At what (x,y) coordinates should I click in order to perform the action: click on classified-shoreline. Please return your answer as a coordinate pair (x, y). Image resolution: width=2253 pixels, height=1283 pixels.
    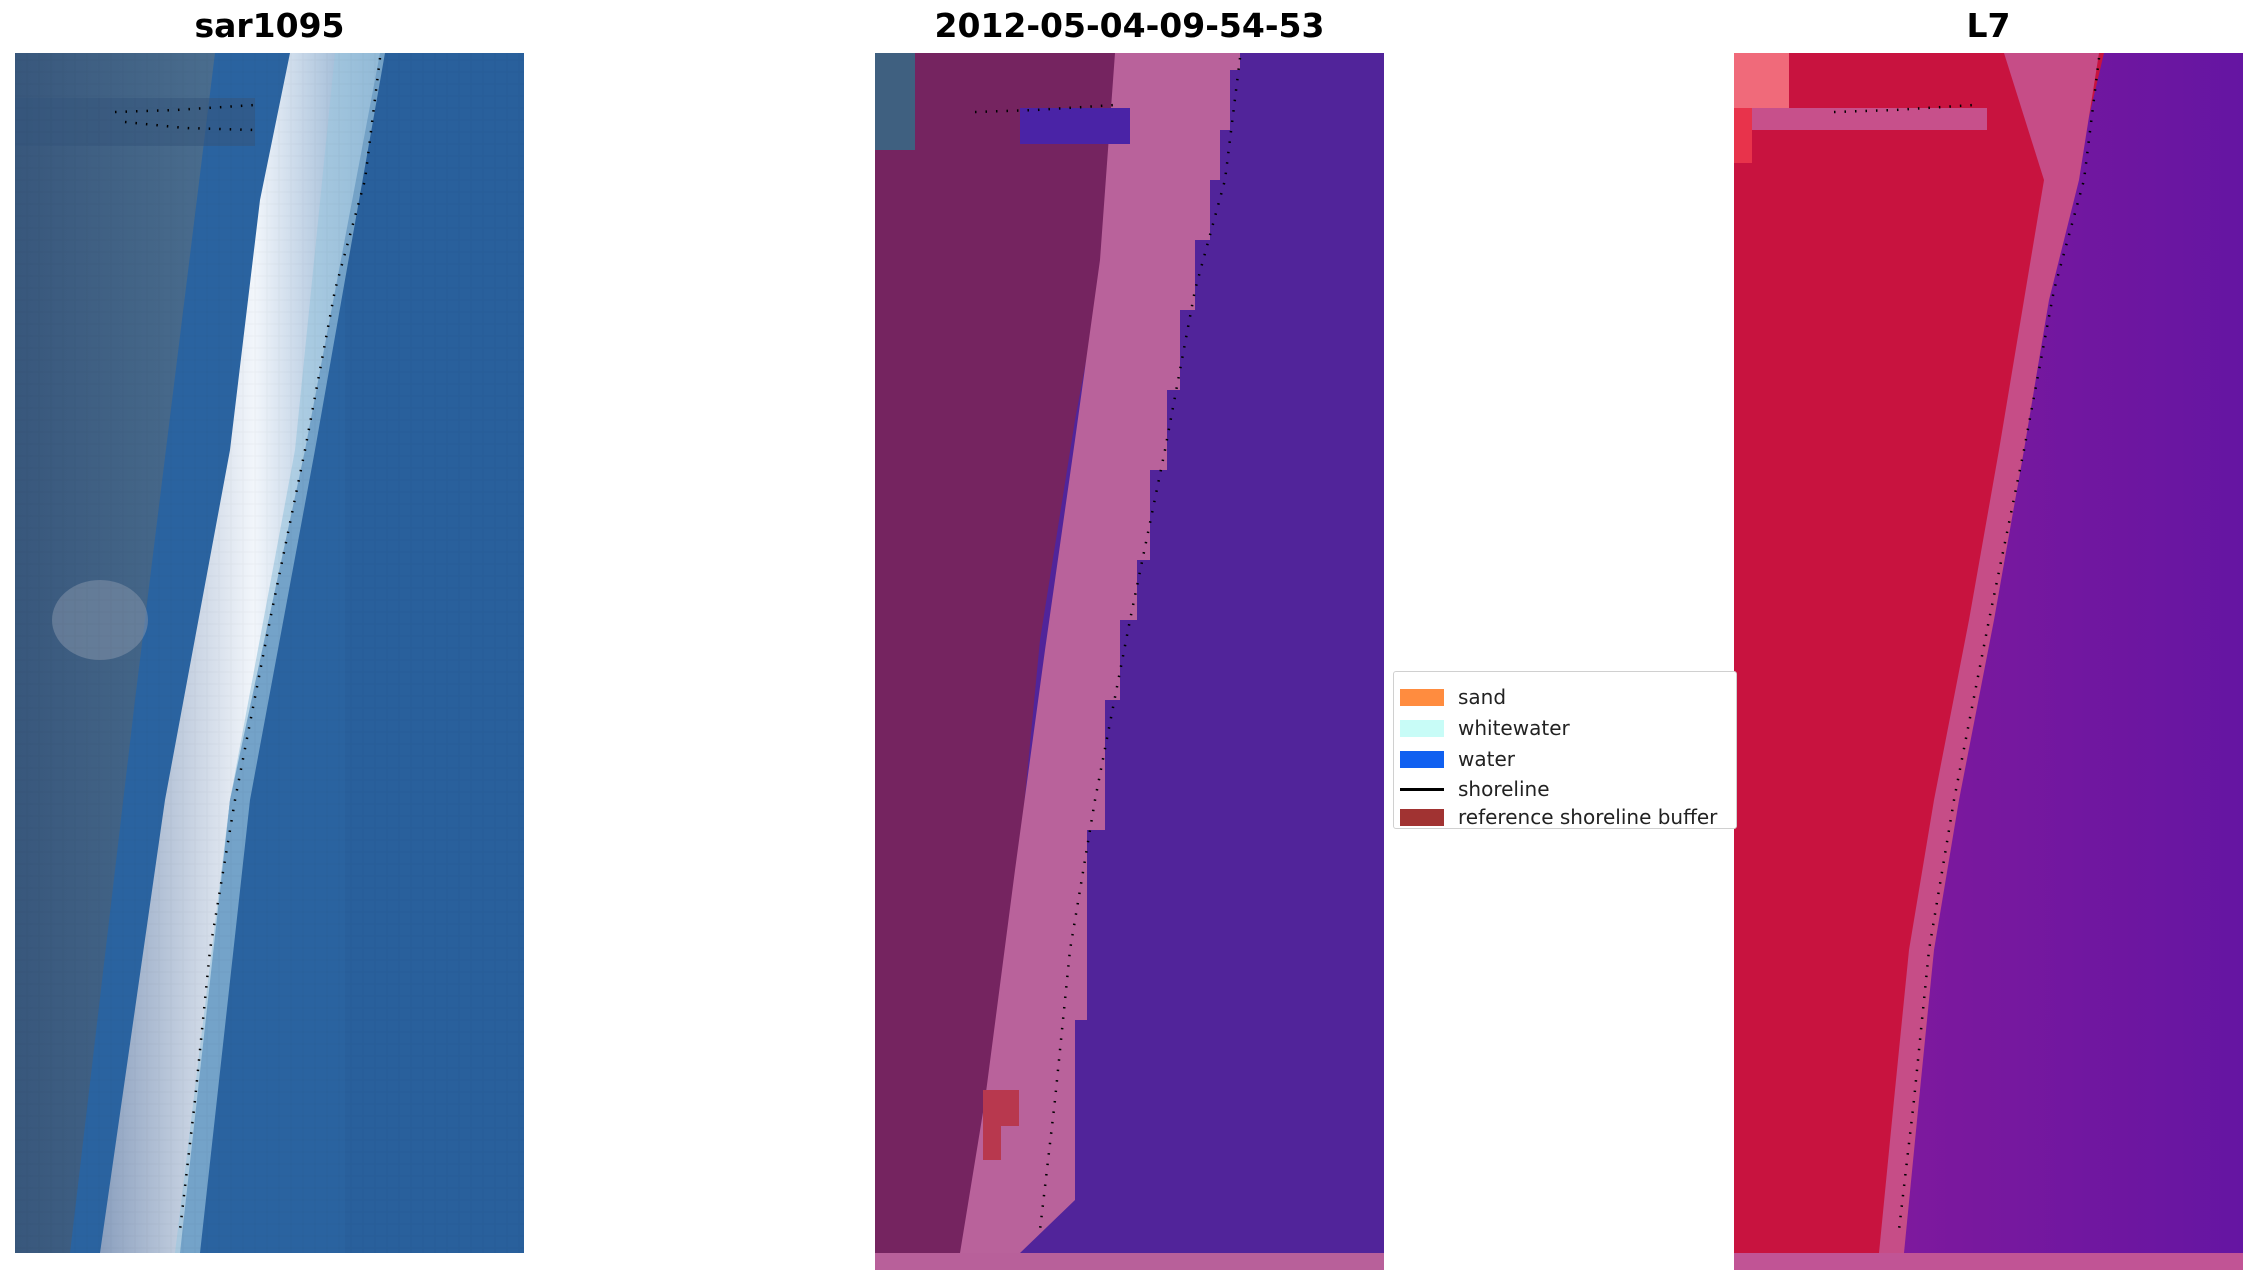
    Looking at the image, I should click on (1140, 644).